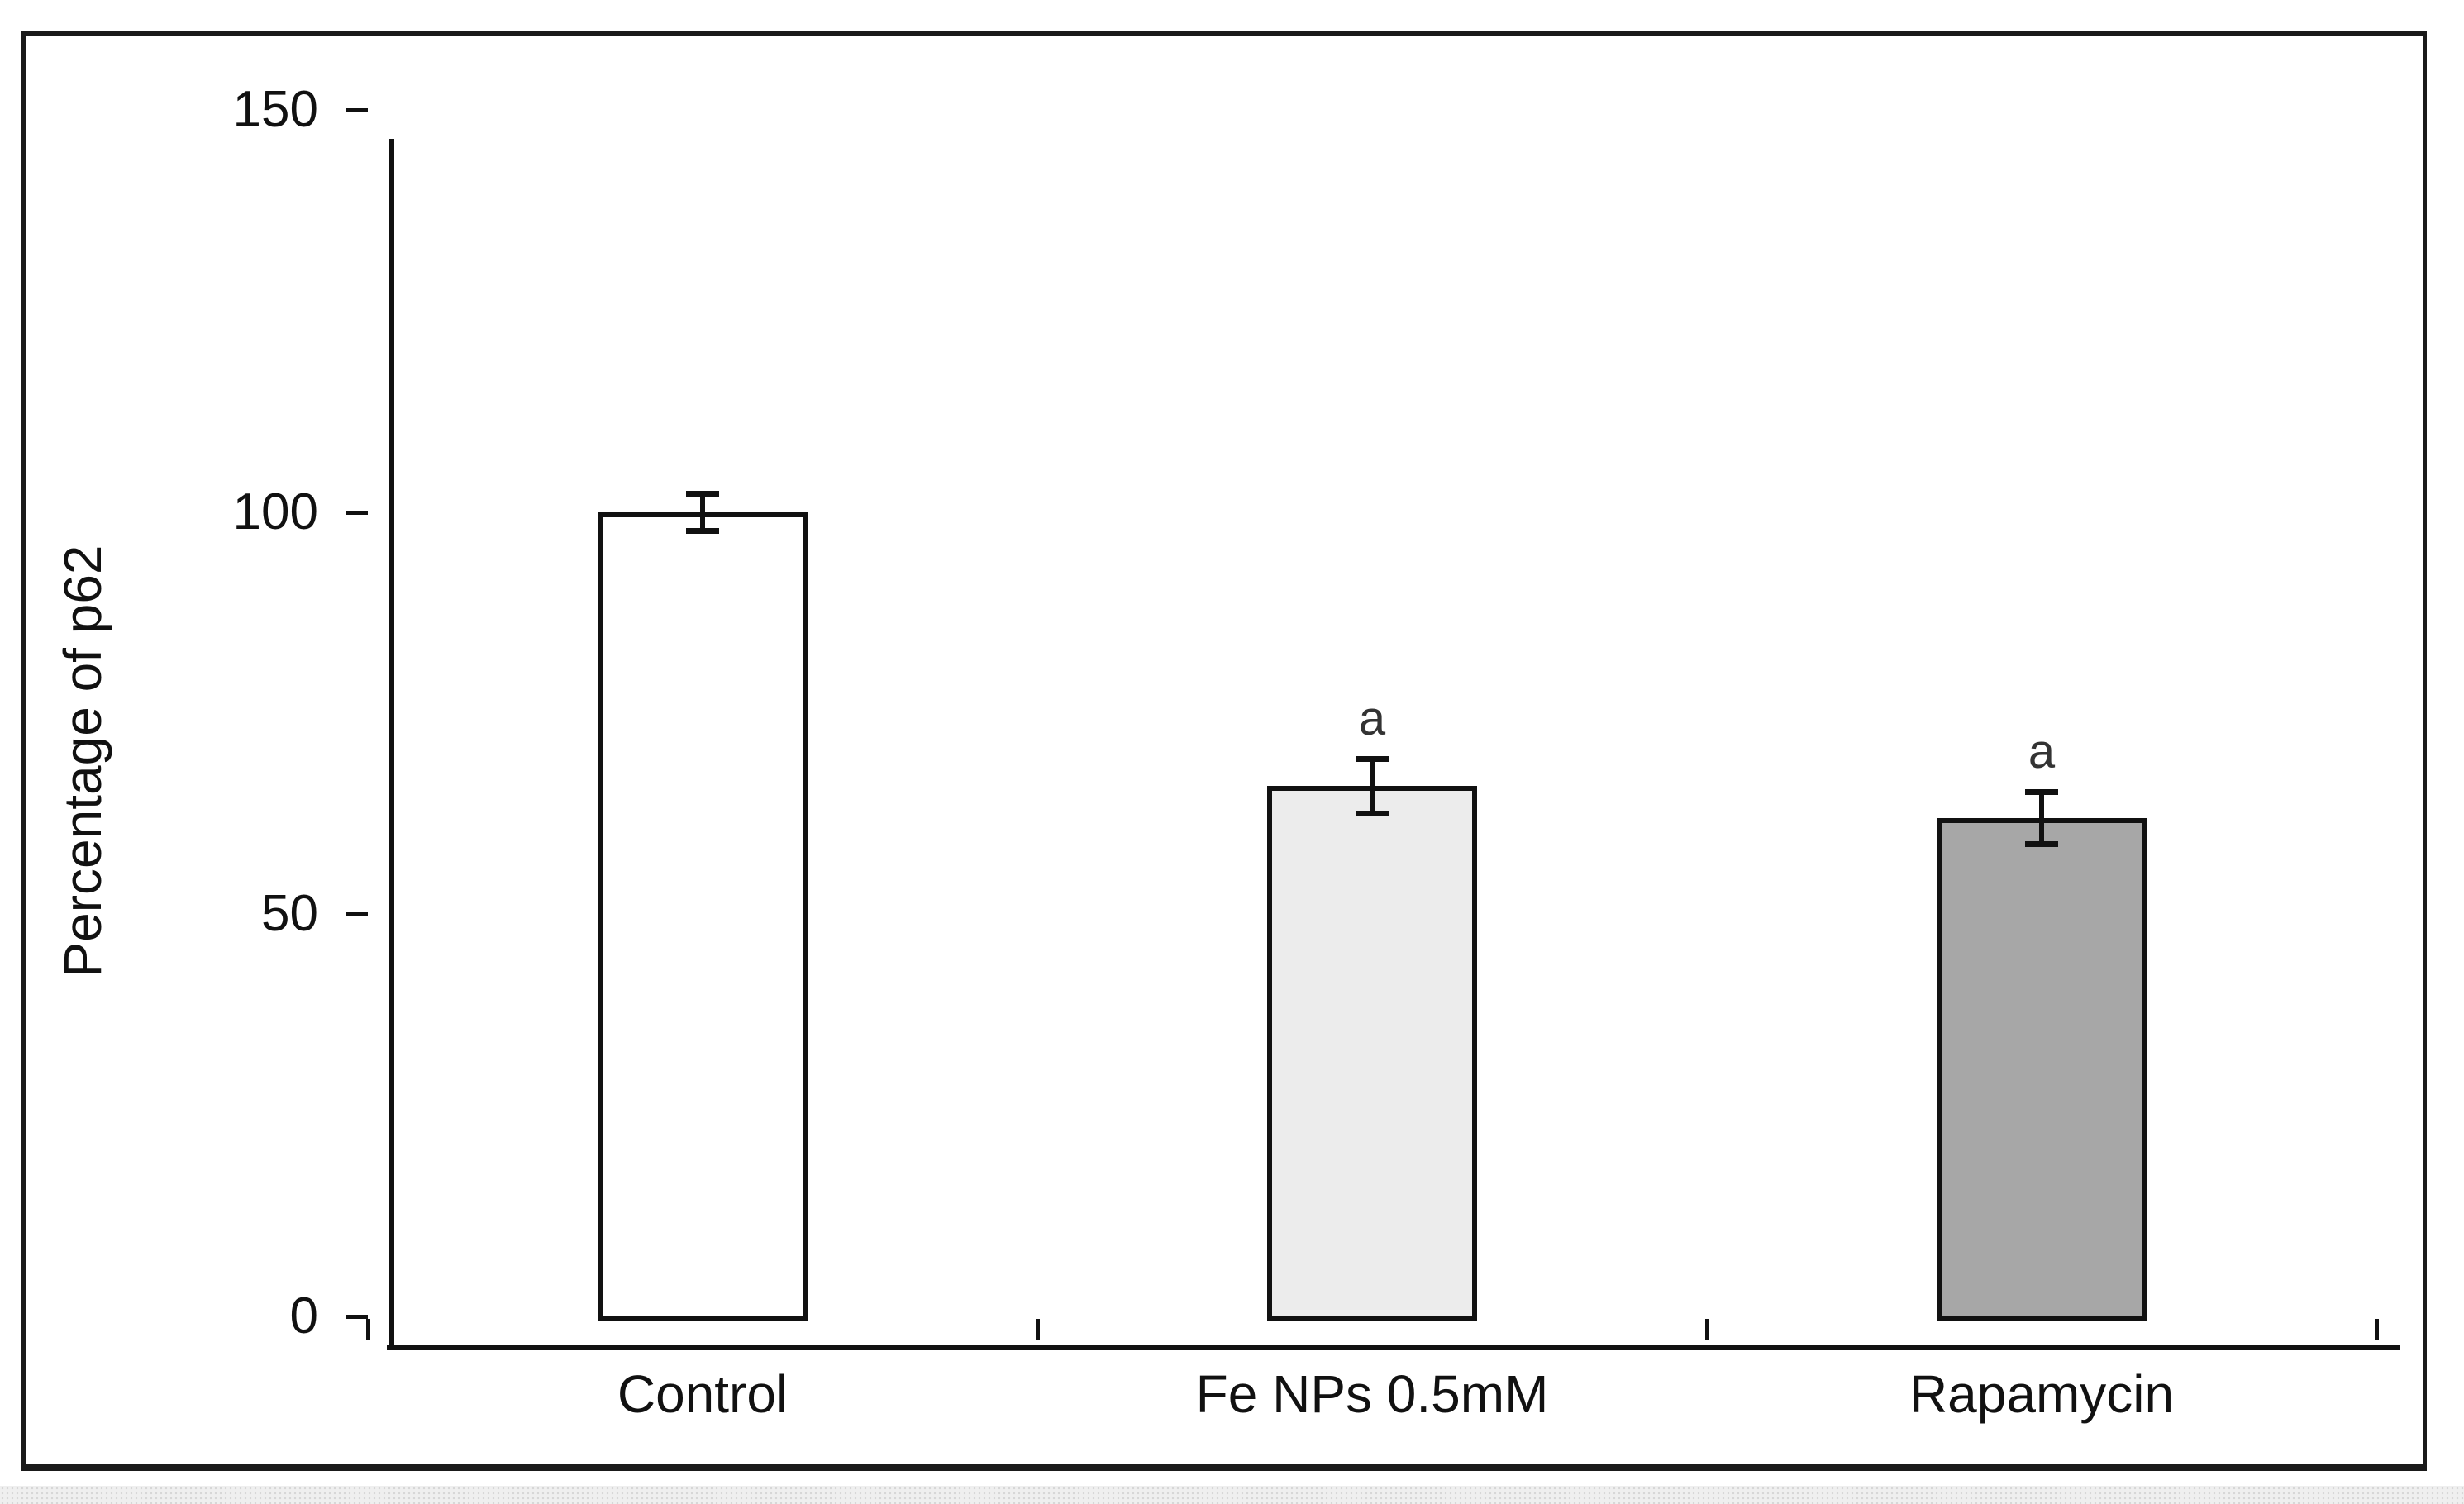 The height and width of the screenshot is (1504, 2464). I want to click on scan-edge-strip, so click(1232, 1495).